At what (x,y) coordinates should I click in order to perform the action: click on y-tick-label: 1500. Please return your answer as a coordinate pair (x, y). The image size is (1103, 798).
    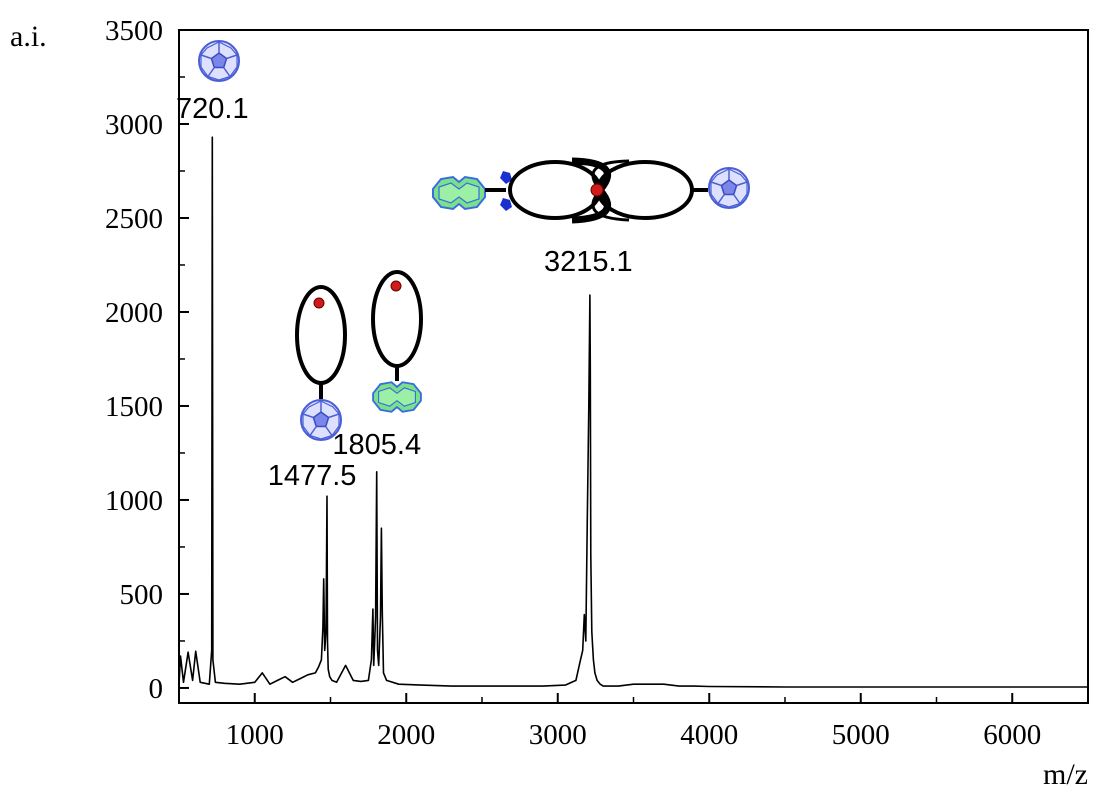
    Looking at the image, I should click on (134, 407).